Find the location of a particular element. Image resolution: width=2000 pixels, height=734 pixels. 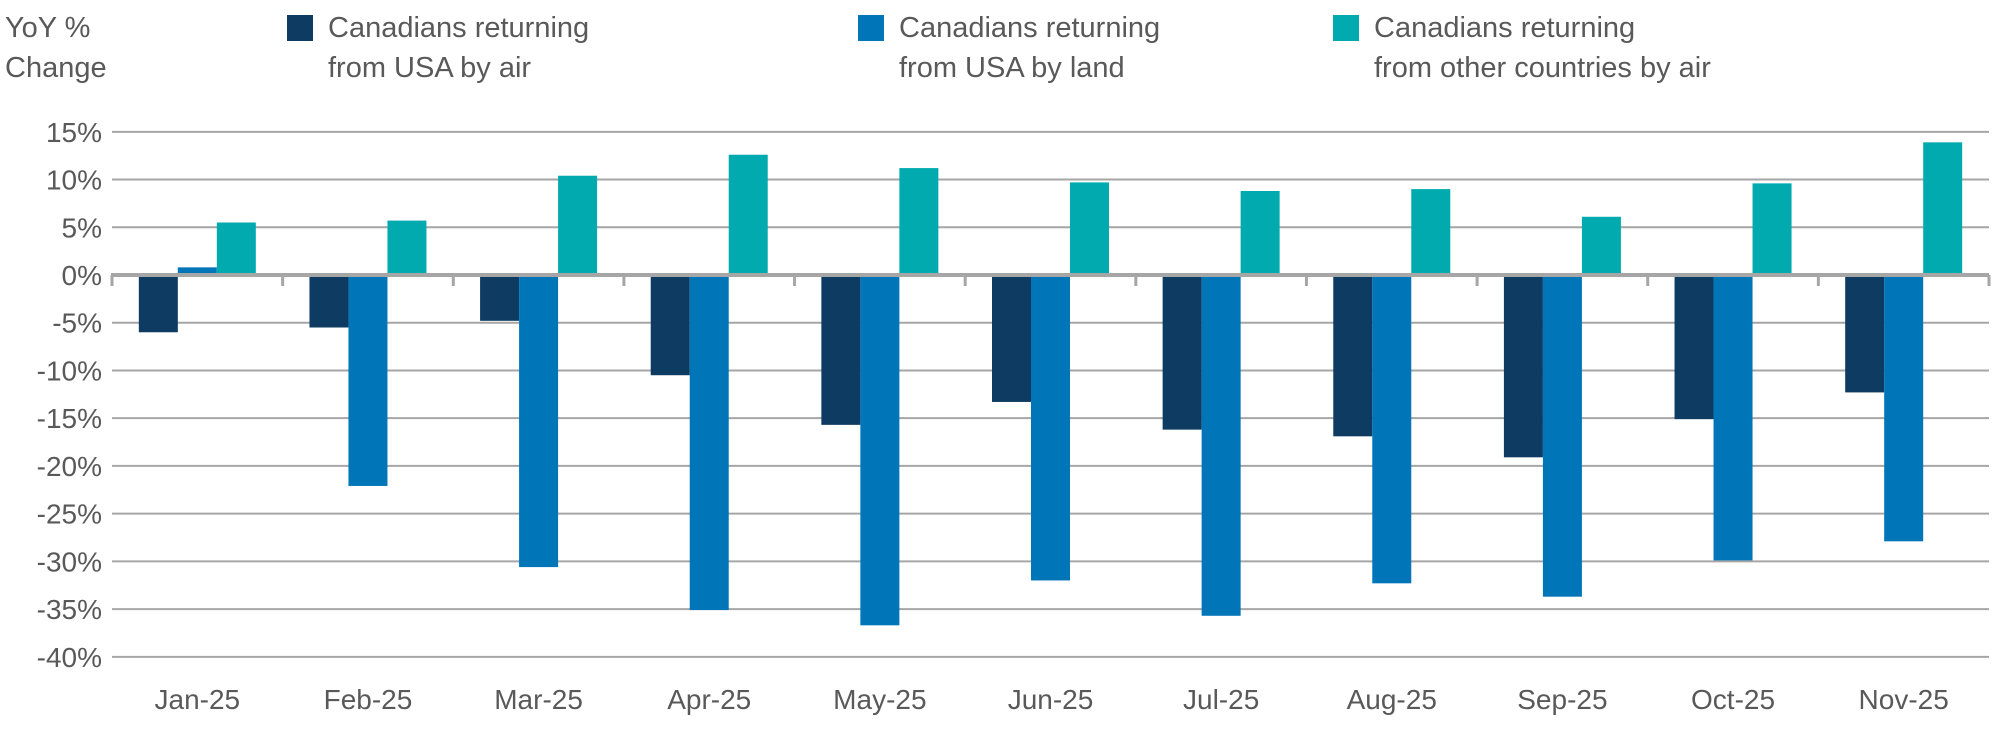

x-axis-label: Sep-25 is located at coordinates (1562, 699).